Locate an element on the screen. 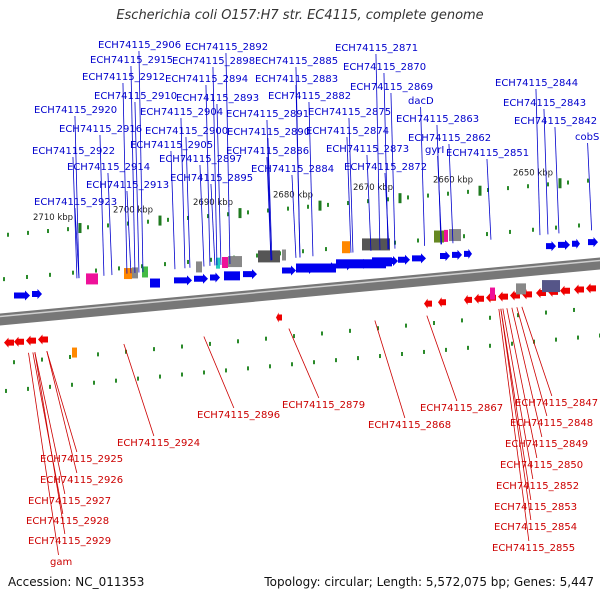 The height and width of the screenshot is (600, 600). forward-gene-label: ECH74115_2915 is located at coordinates (131, 60).